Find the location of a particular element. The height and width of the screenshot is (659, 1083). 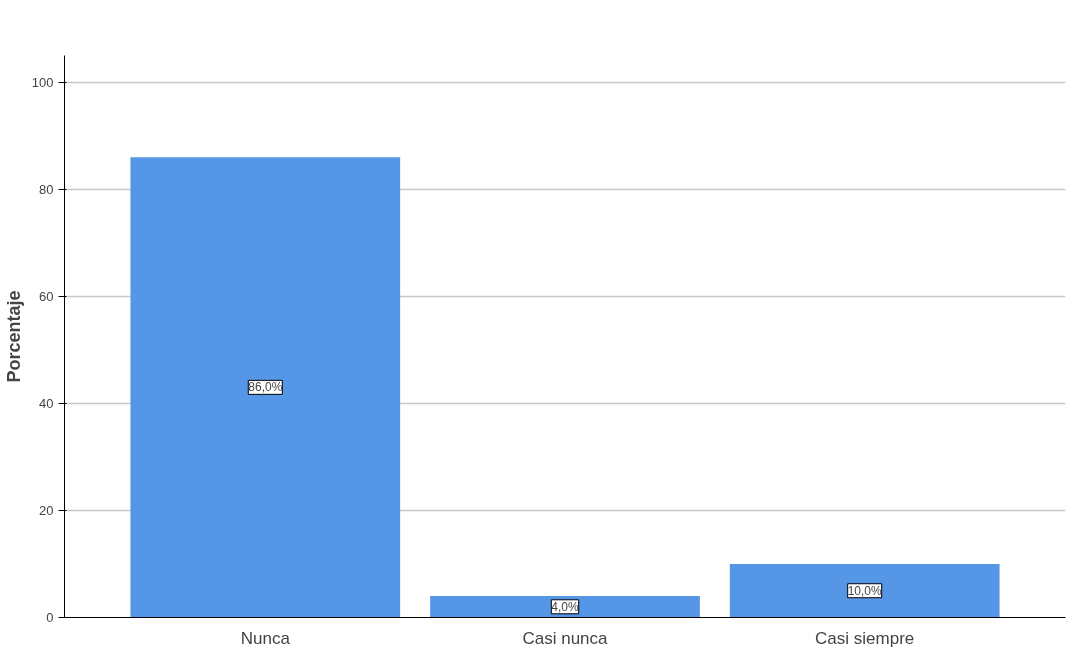

y-tick-label: 80 is located at coordinates (46, 189).